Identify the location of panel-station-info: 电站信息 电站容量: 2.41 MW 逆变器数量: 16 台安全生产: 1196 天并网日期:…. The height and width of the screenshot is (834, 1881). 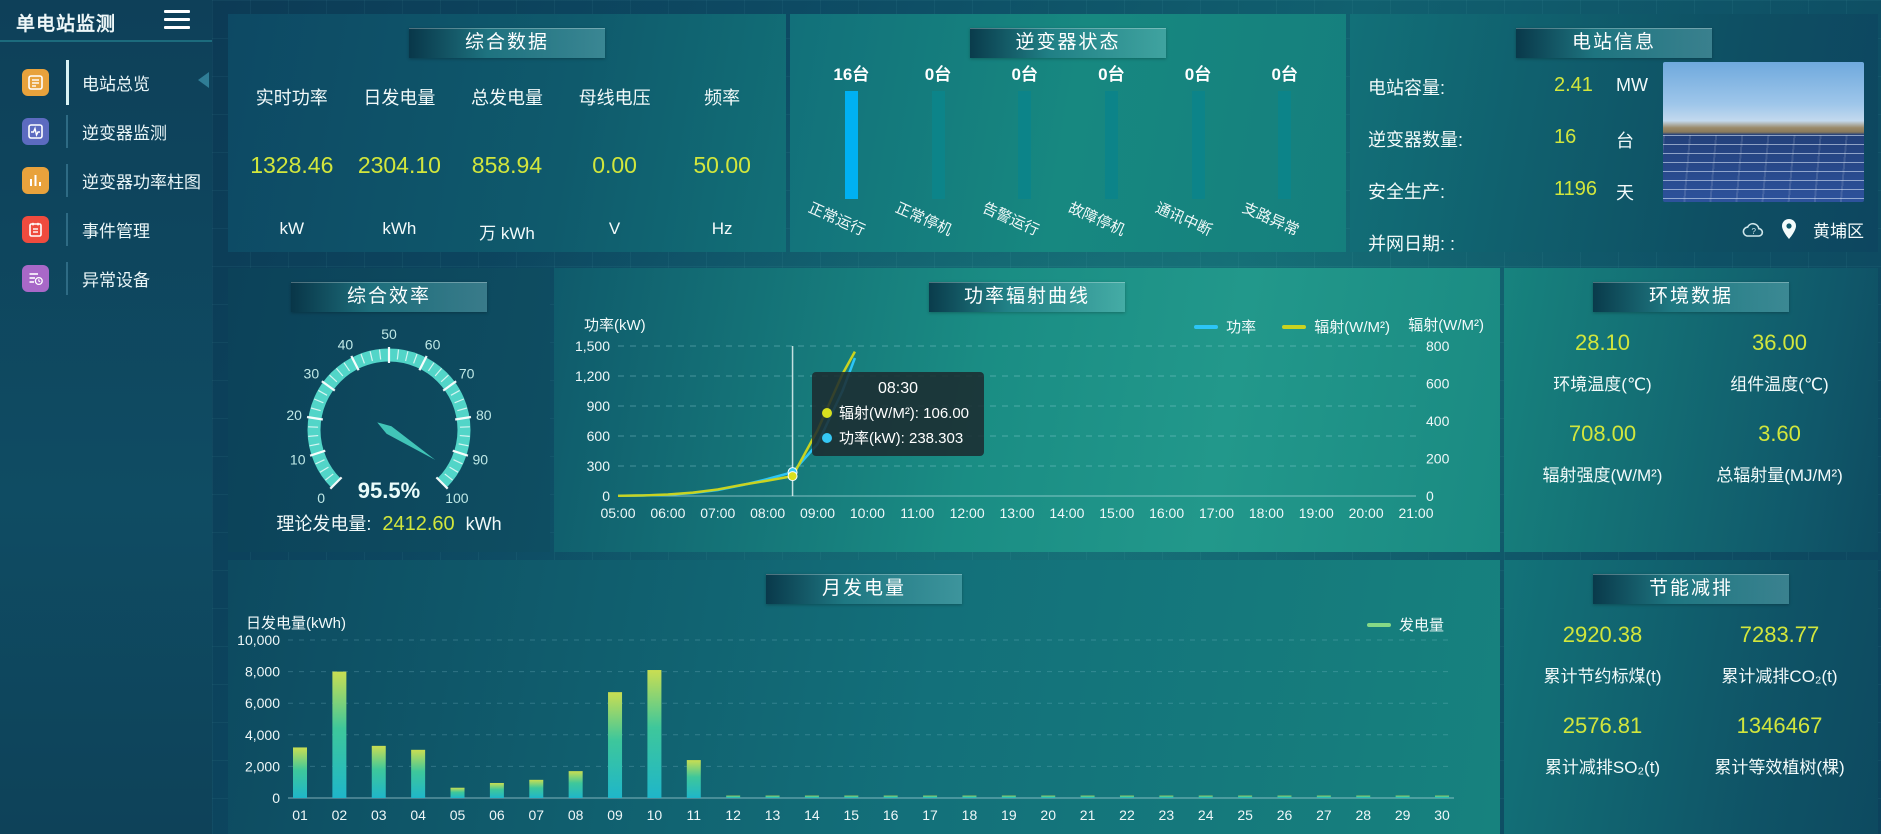
(1614, 133).